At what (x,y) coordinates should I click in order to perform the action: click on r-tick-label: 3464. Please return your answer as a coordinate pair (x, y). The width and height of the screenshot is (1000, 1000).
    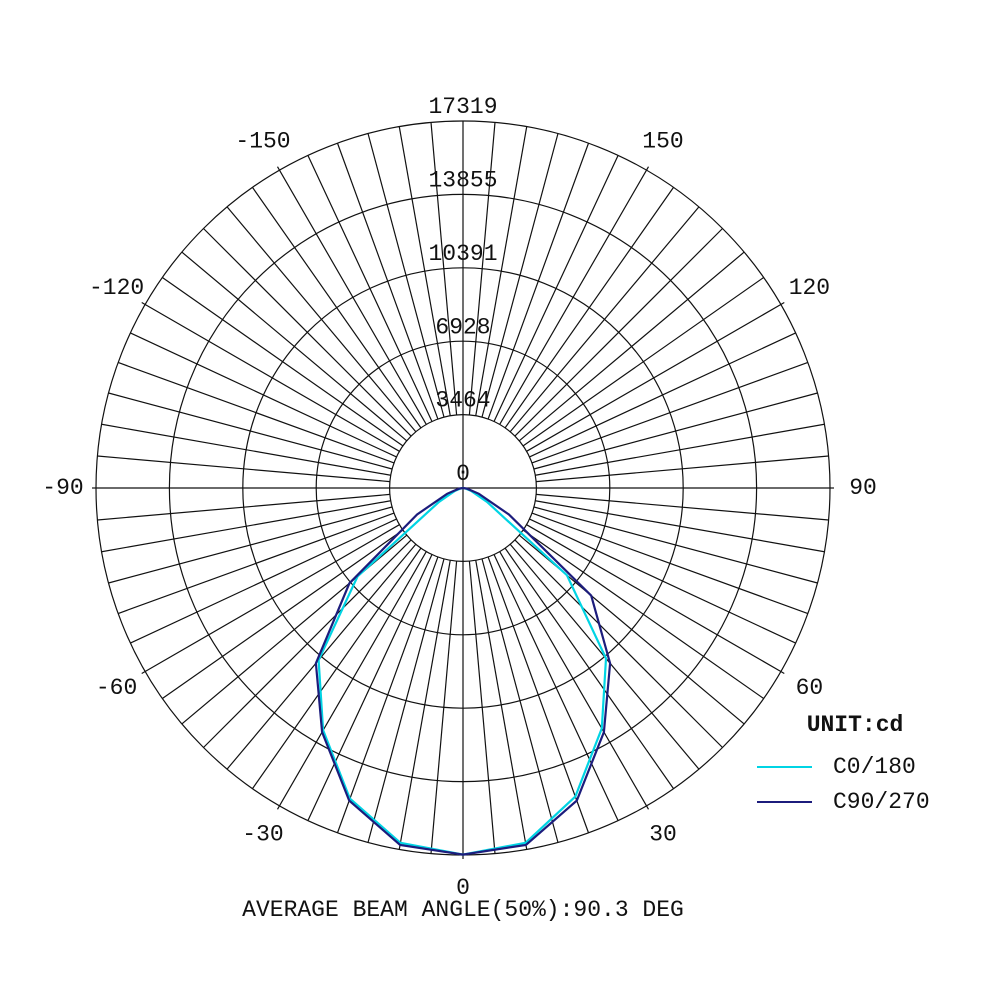
    Looking at the image, I should click on (462, 401).